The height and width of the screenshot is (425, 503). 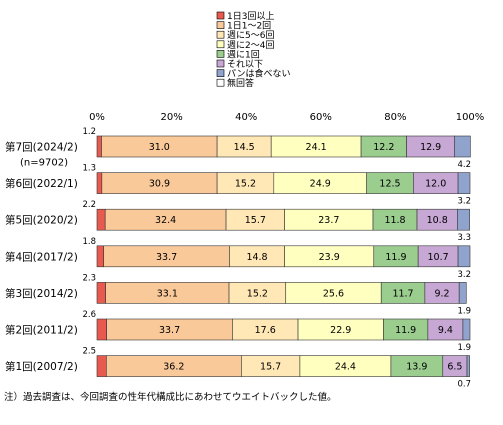 I want to click on data-label: 30.9, so click(x=159, y=184).